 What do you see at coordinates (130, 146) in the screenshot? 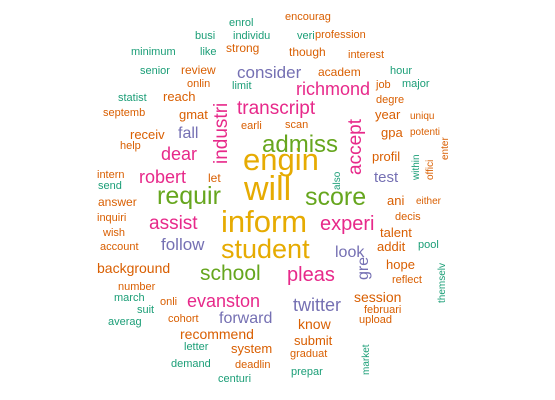
I see `word: help` at bounding box center [130, 146].